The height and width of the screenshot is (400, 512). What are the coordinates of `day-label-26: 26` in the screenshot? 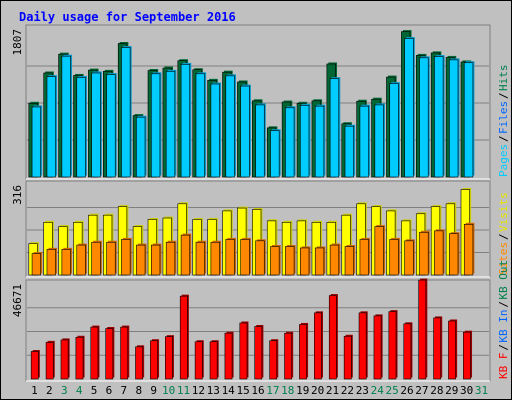 It's located at (406, 390).